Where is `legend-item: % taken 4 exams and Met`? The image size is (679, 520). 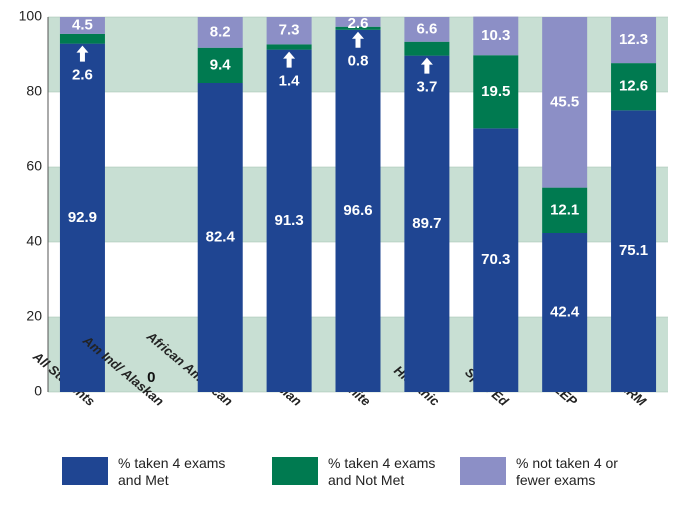
legend-item: % taken 4 exams and Met is located at coordinates (155, 472).